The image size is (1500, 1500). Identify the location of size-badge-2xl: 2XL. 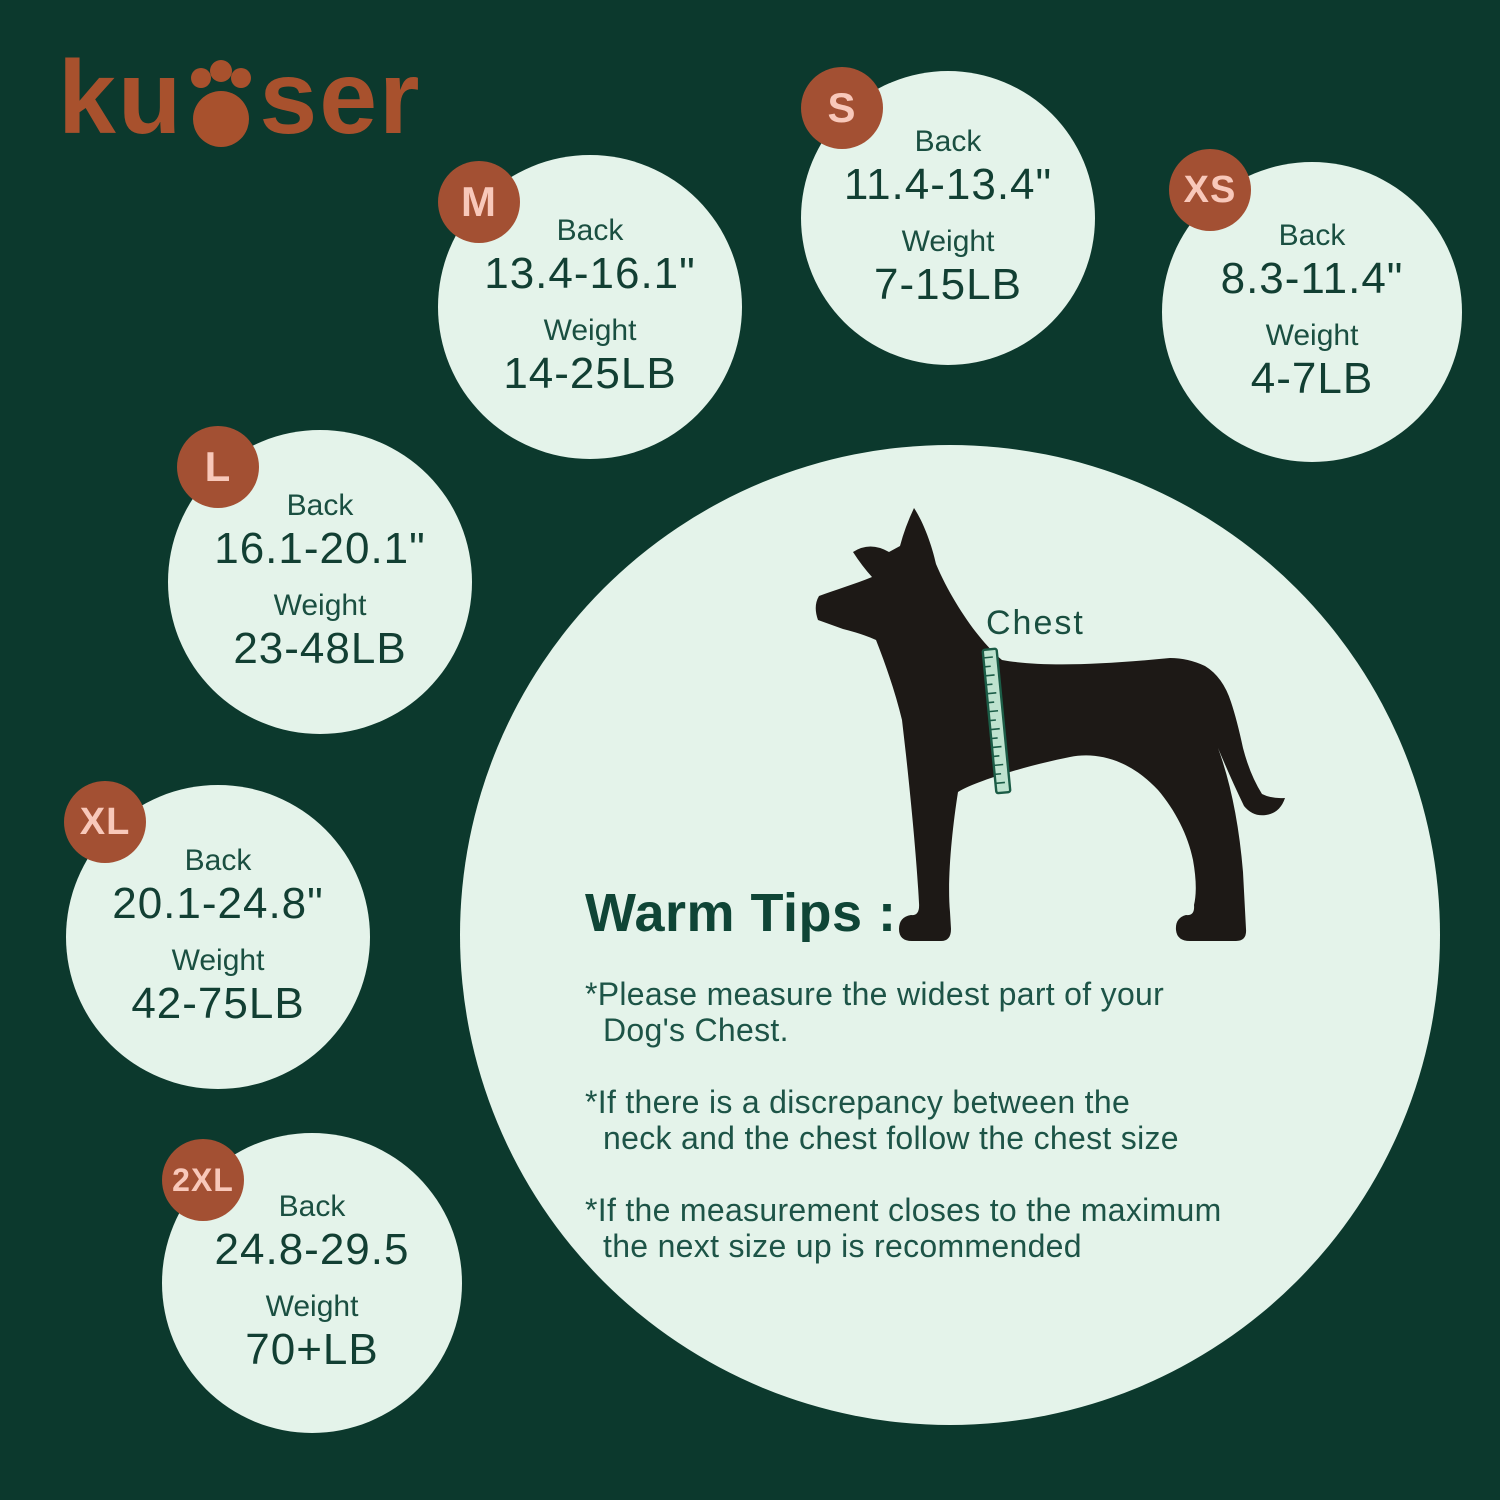
(203, 1180).